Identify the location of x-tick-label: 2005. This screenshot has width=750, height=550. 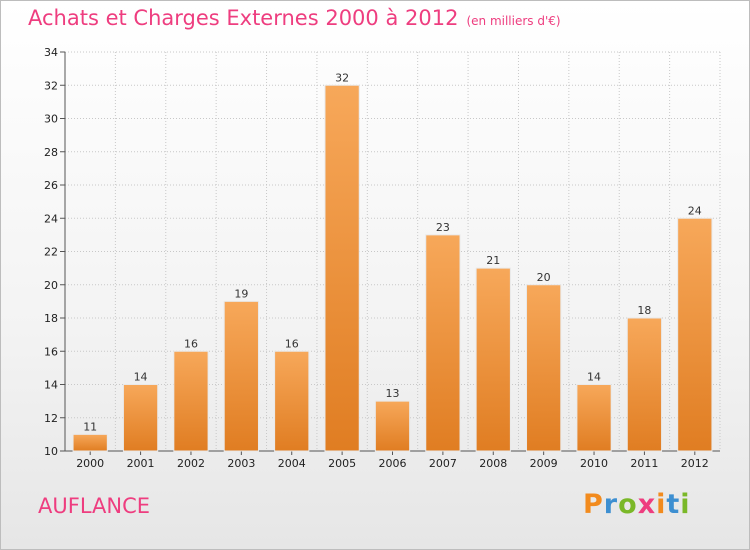
(342, 463).